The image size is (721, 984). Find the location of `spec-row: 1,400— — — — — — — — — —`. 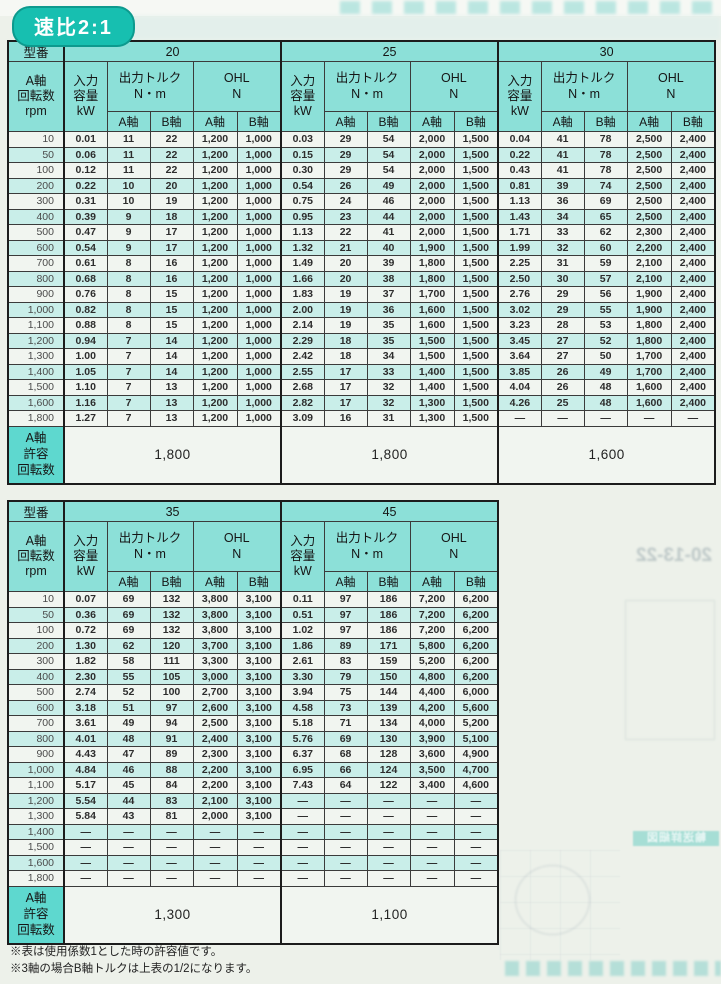

spec-row: 1,400— — — — — — — — — — is located at coordinates (253, 831).